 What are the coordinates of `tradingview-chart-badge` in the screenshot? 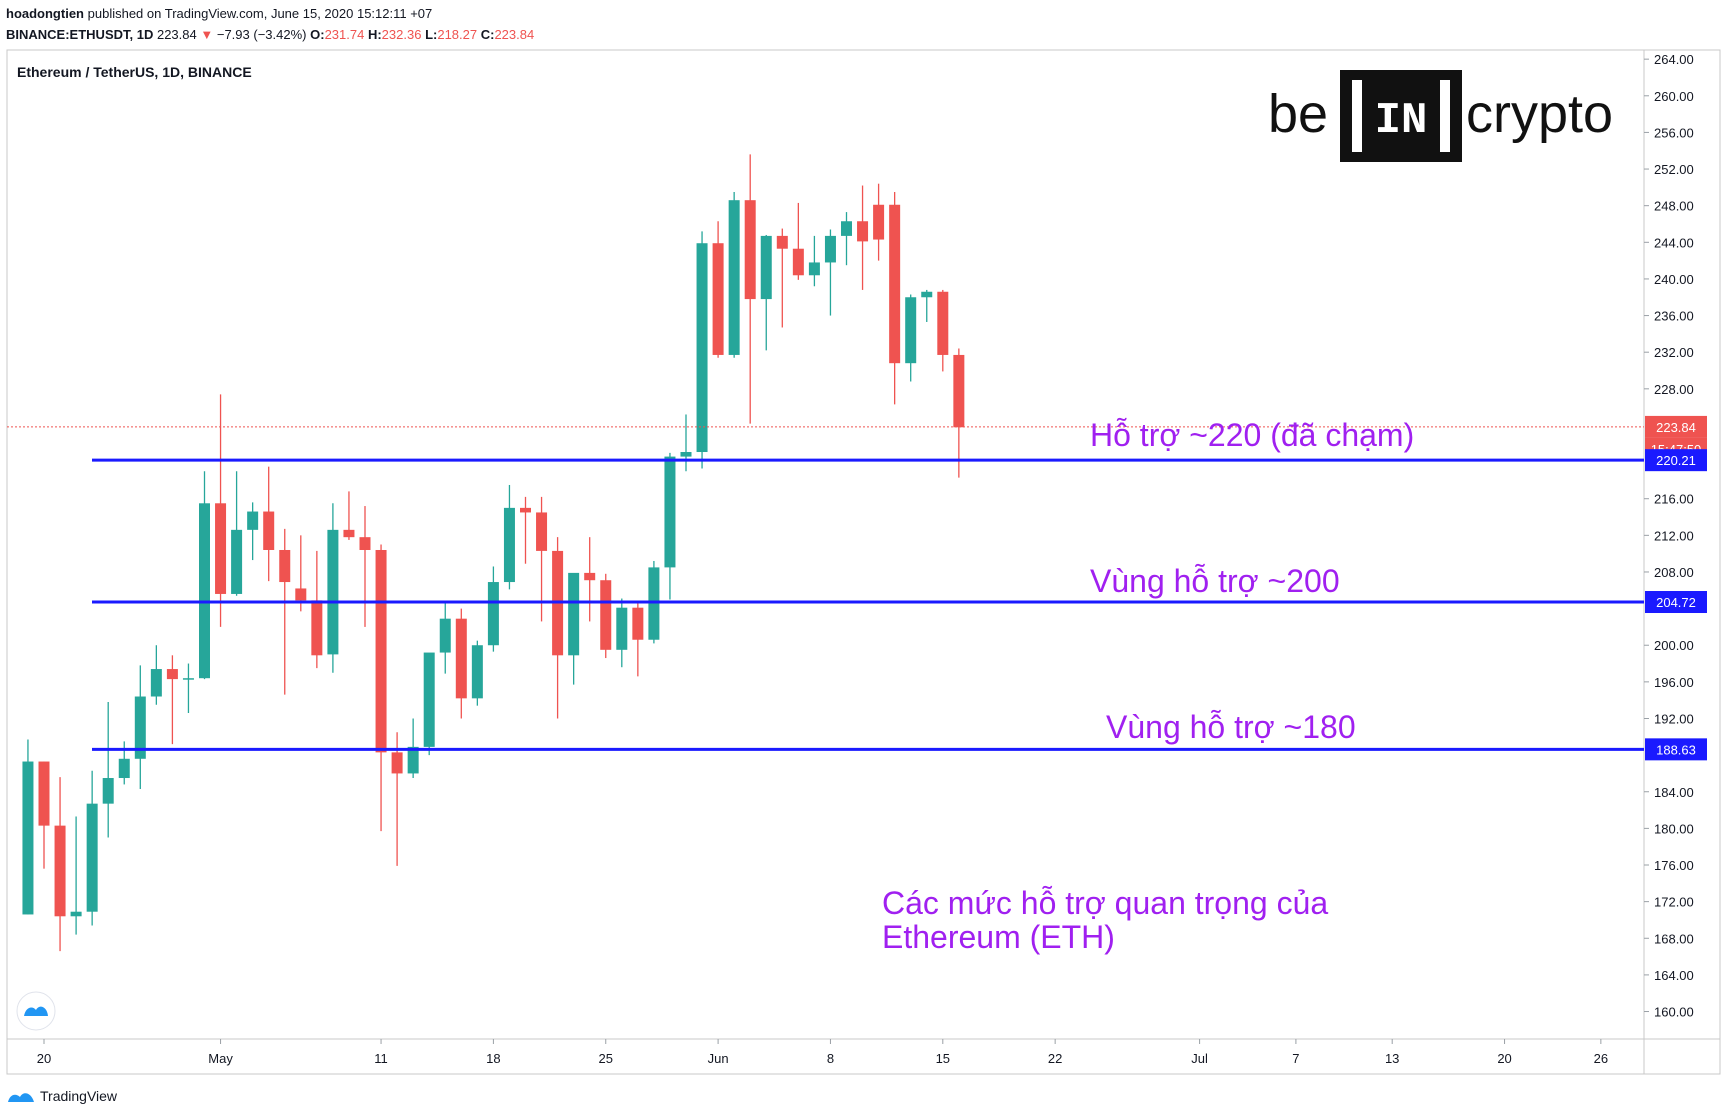 It's located at (36, 1011).